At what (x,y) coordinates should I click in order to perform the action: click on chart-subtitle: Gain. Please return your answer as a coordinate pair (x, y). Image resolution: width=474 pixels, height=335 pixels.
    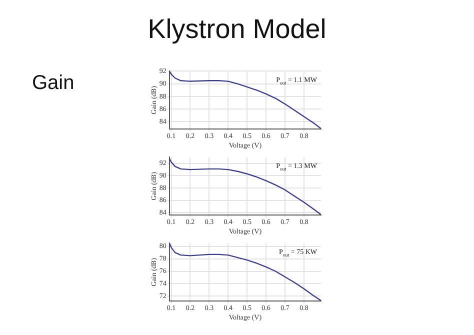
    Looking at the image, I should click on (53, 83).